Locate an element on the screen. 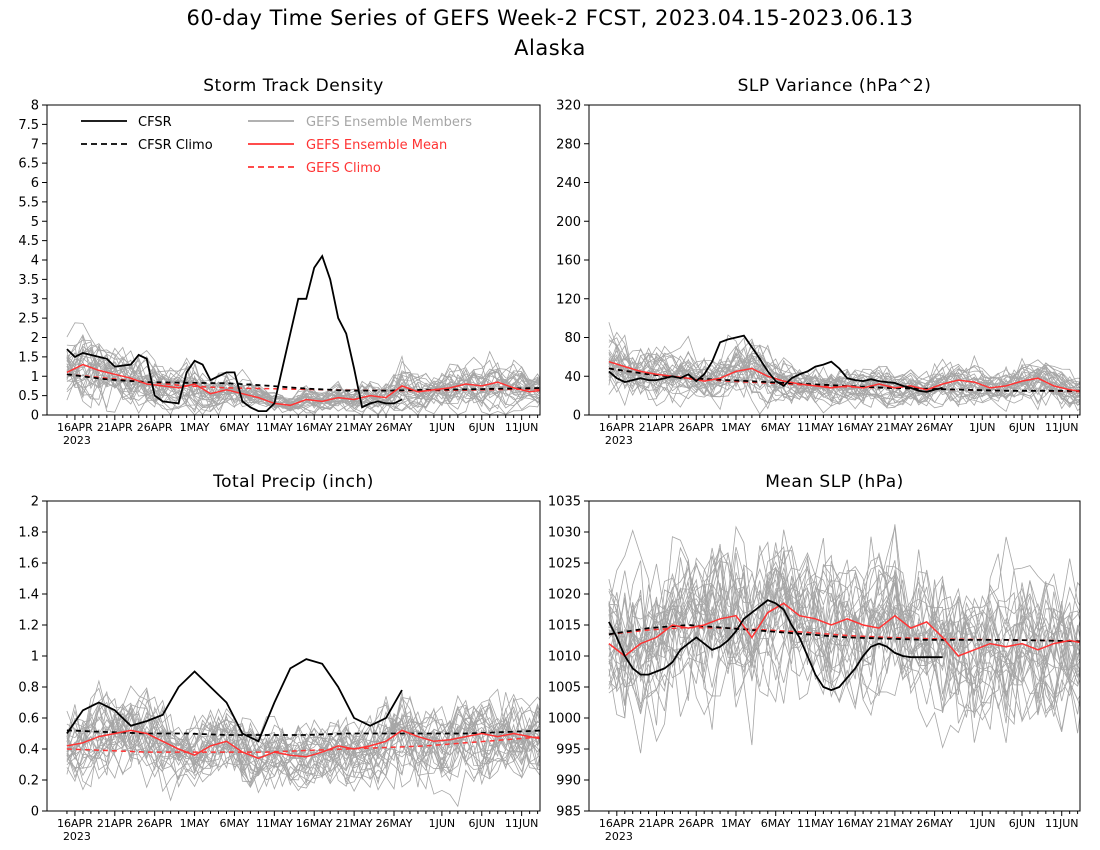 The height and width of the screenshot is (850, 1100). y-tick-label: 0.8 is located at coordinates (28, 688).